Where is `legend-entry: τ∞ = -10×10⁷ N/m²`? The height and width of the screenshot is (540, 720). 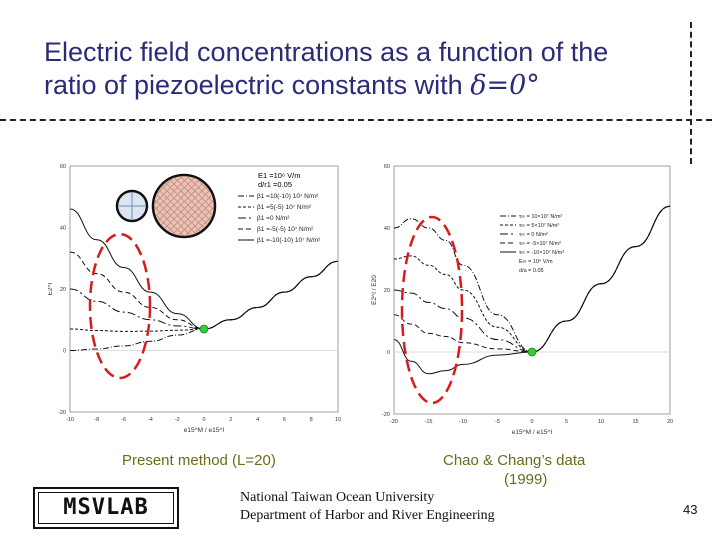 legend-entry: τ∞ = -10×10⁷ N/m² is located at coordinates (541, 252).